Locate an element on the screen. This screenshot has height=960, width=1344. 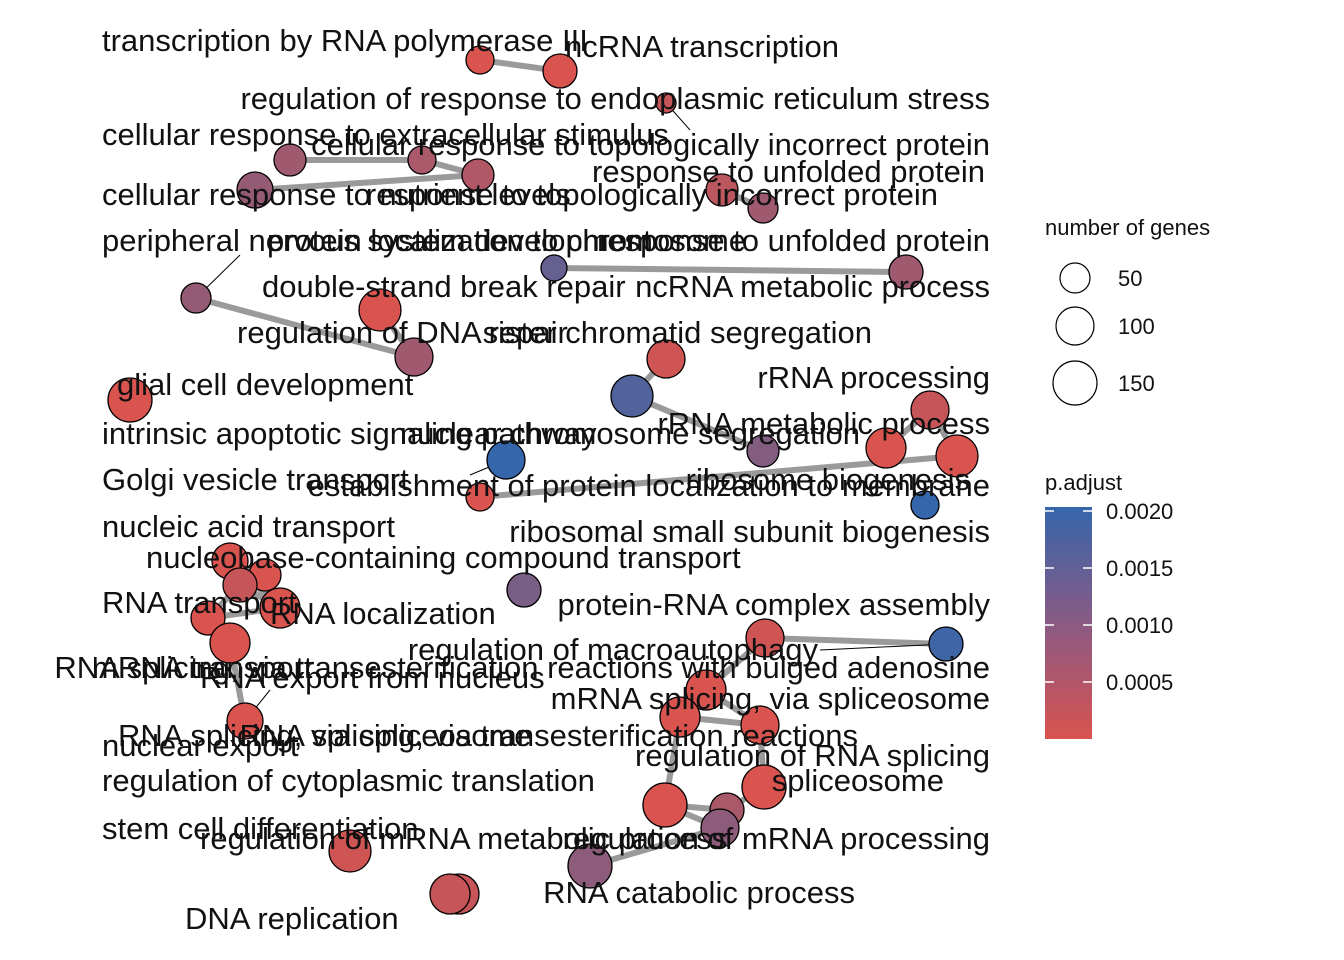
node-label-43: RNA catabolic process is located at coordinates (699, 892).